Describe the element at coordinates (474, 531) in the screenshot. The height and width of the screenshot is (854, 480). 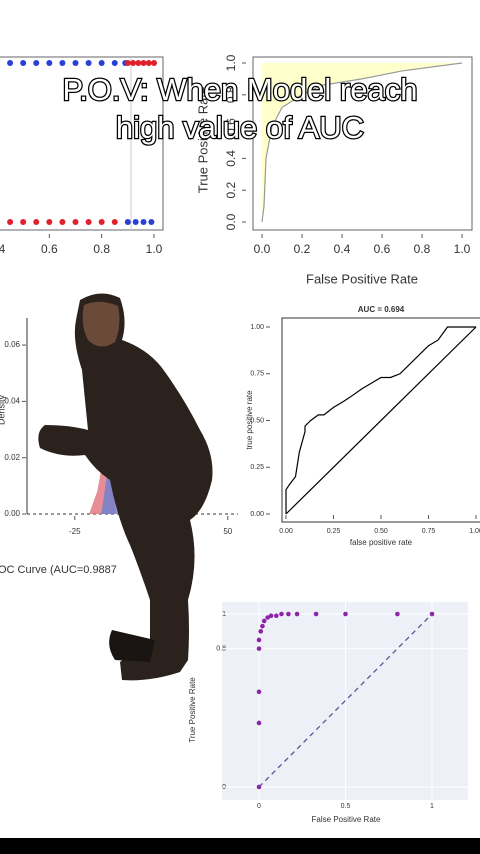
I see `x-tick-label: 1.00` at that location.